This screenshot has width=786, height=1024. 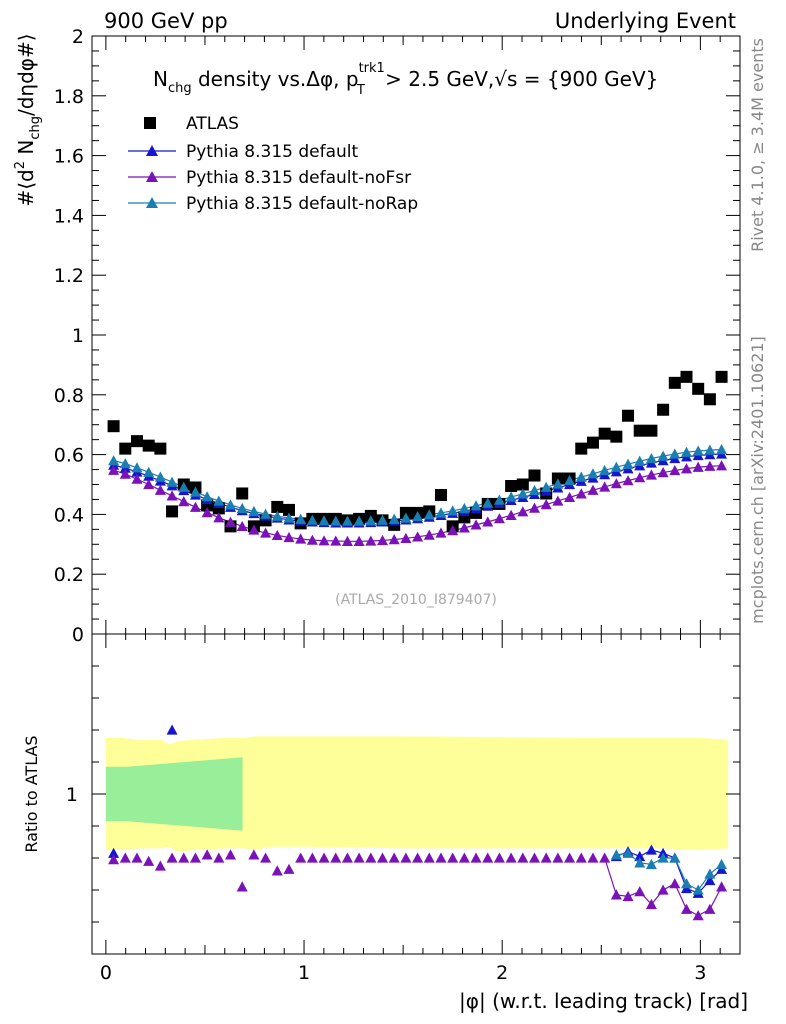 I want to click on title-mid: density vs., so click(x=249, y=79).